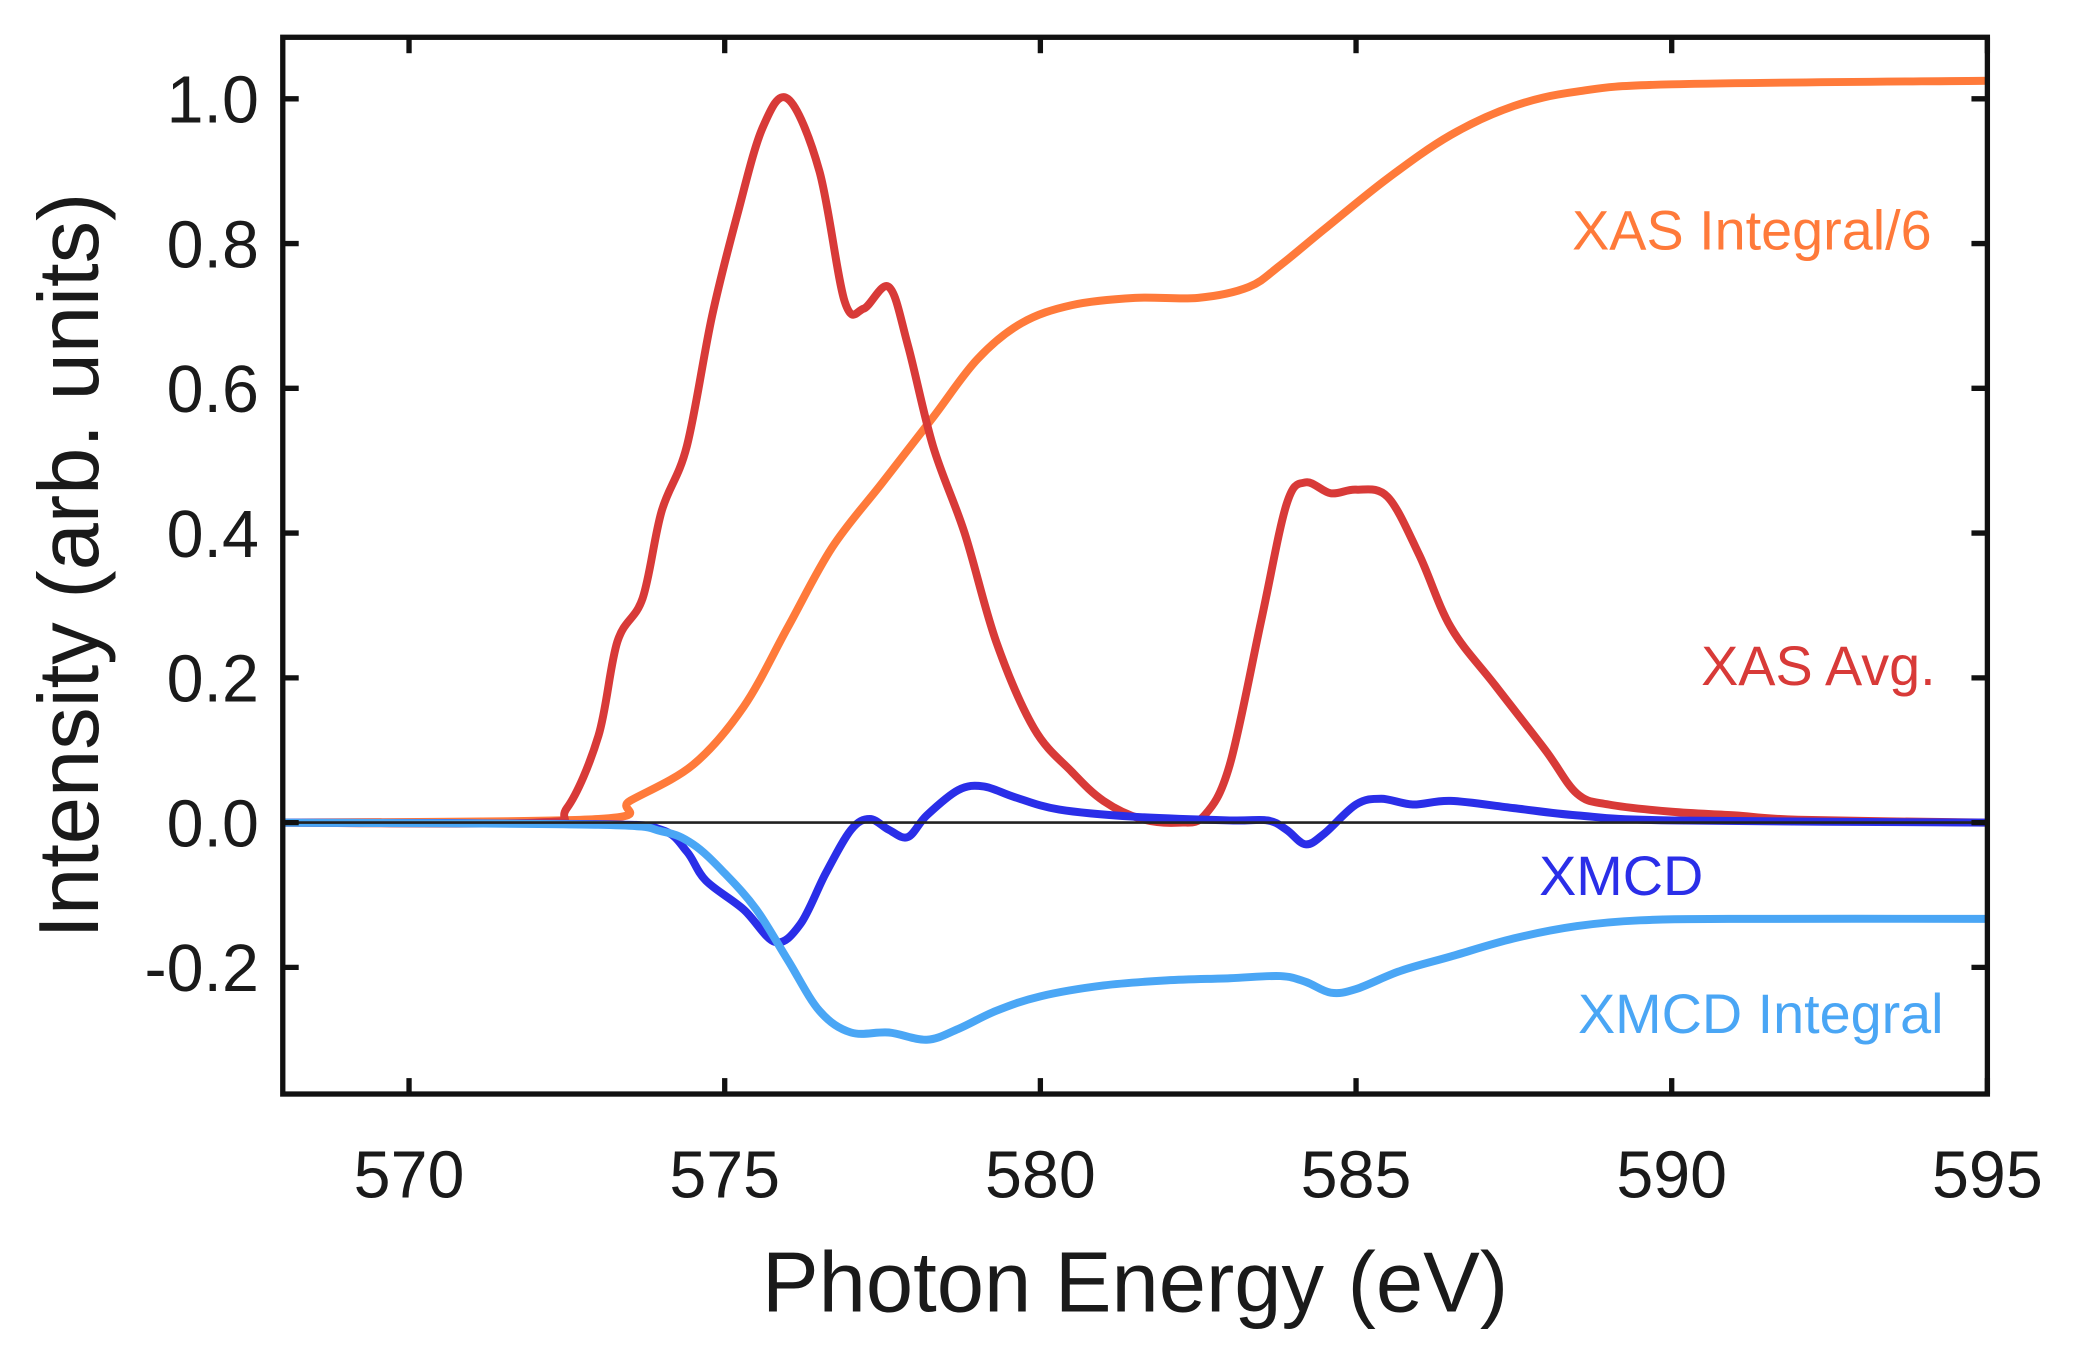 The width and height of the screenshot is (2075, 1357). Describe the element at coordinates (213, 680) in the screenshot. I see `y-tick-label: 0.2` at that location.